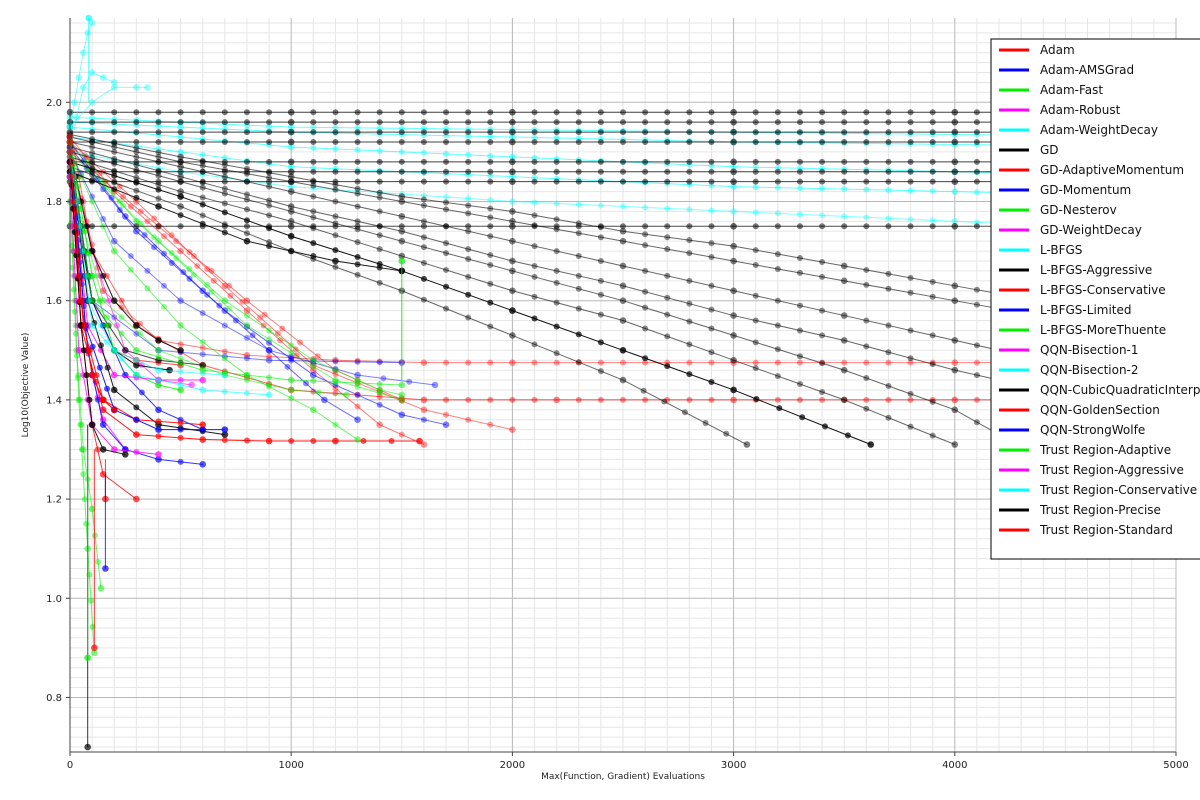  I want to click on legend-label: L-BFGS-MoreThuente, so click(1103, 330).